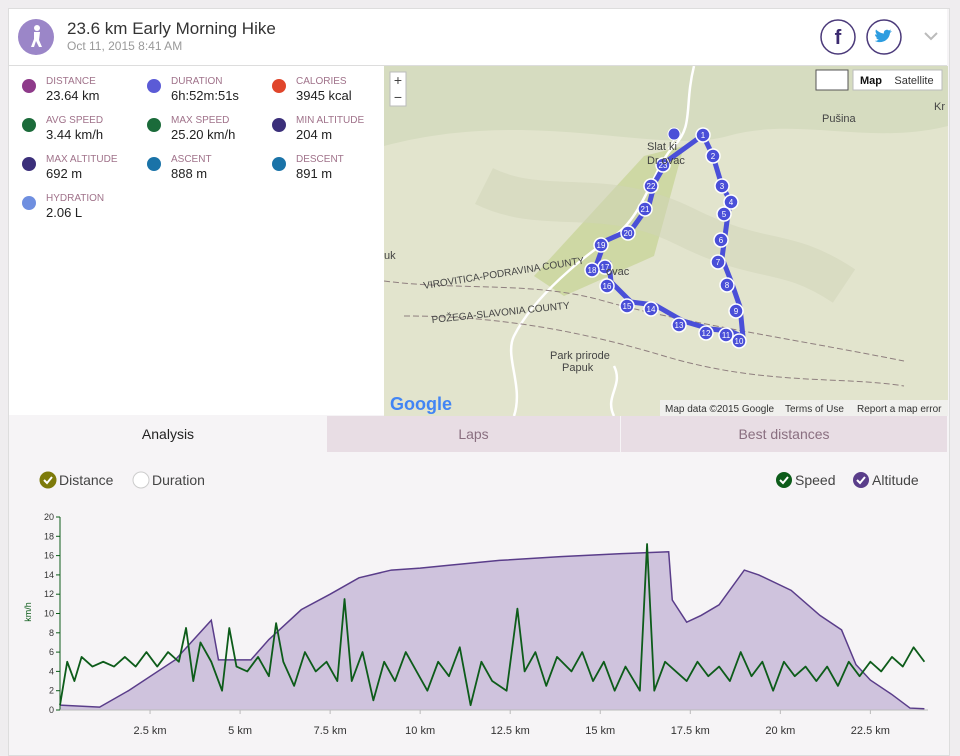  What do you see at coordinates (478, 37) in the screenshot?
I see `header` at bounding box center [478, 37].